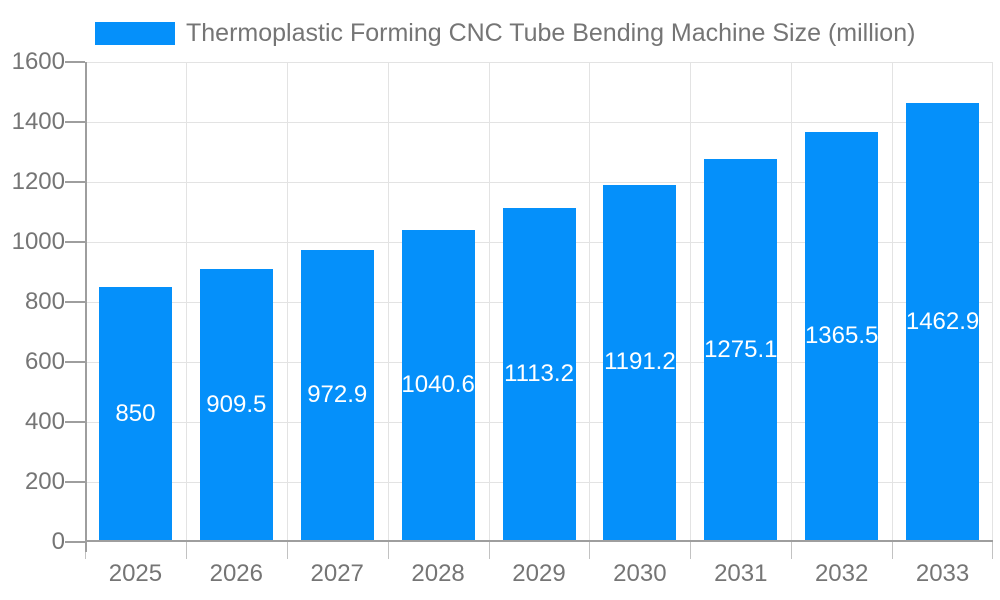 The image size is (1000, 600). I want to click on y-tick-label: 600, so click(44, 361).